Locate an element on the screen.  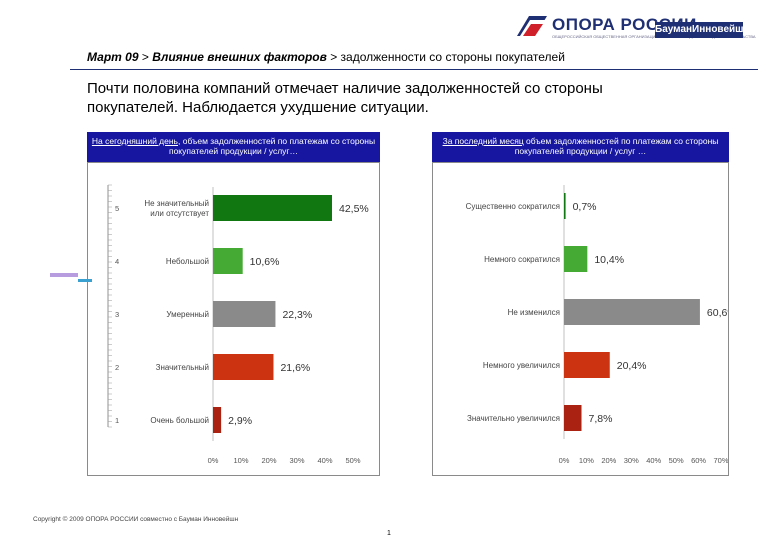
value-label: 20,4% is located at coordinates (632, 366).